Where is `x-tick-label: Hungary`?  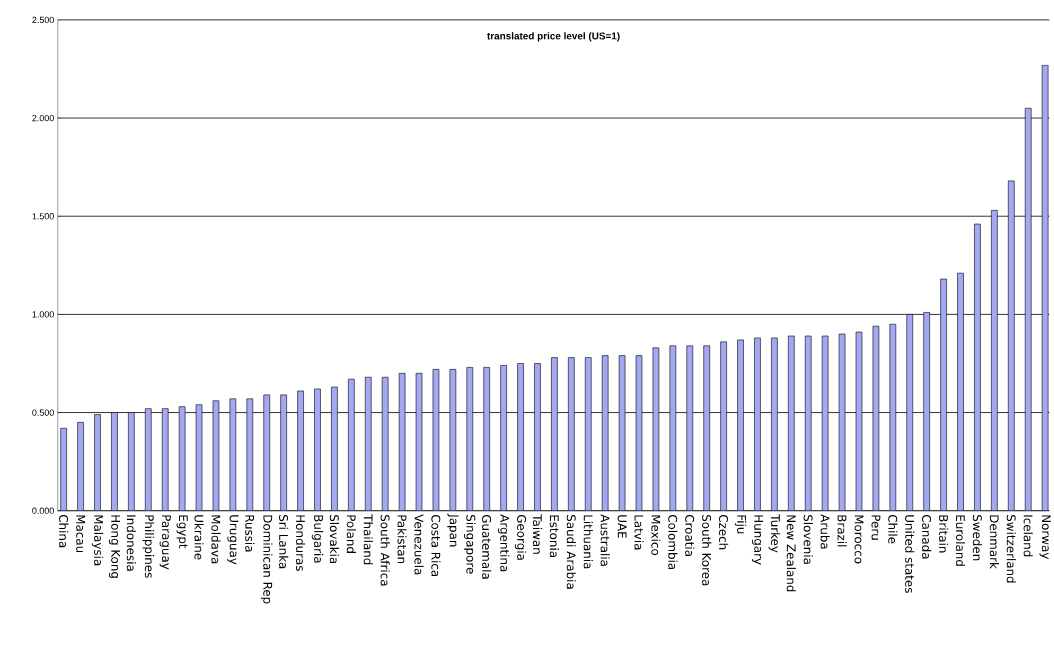
x-tick-label: Hungary is located at coordinates (757, 540).